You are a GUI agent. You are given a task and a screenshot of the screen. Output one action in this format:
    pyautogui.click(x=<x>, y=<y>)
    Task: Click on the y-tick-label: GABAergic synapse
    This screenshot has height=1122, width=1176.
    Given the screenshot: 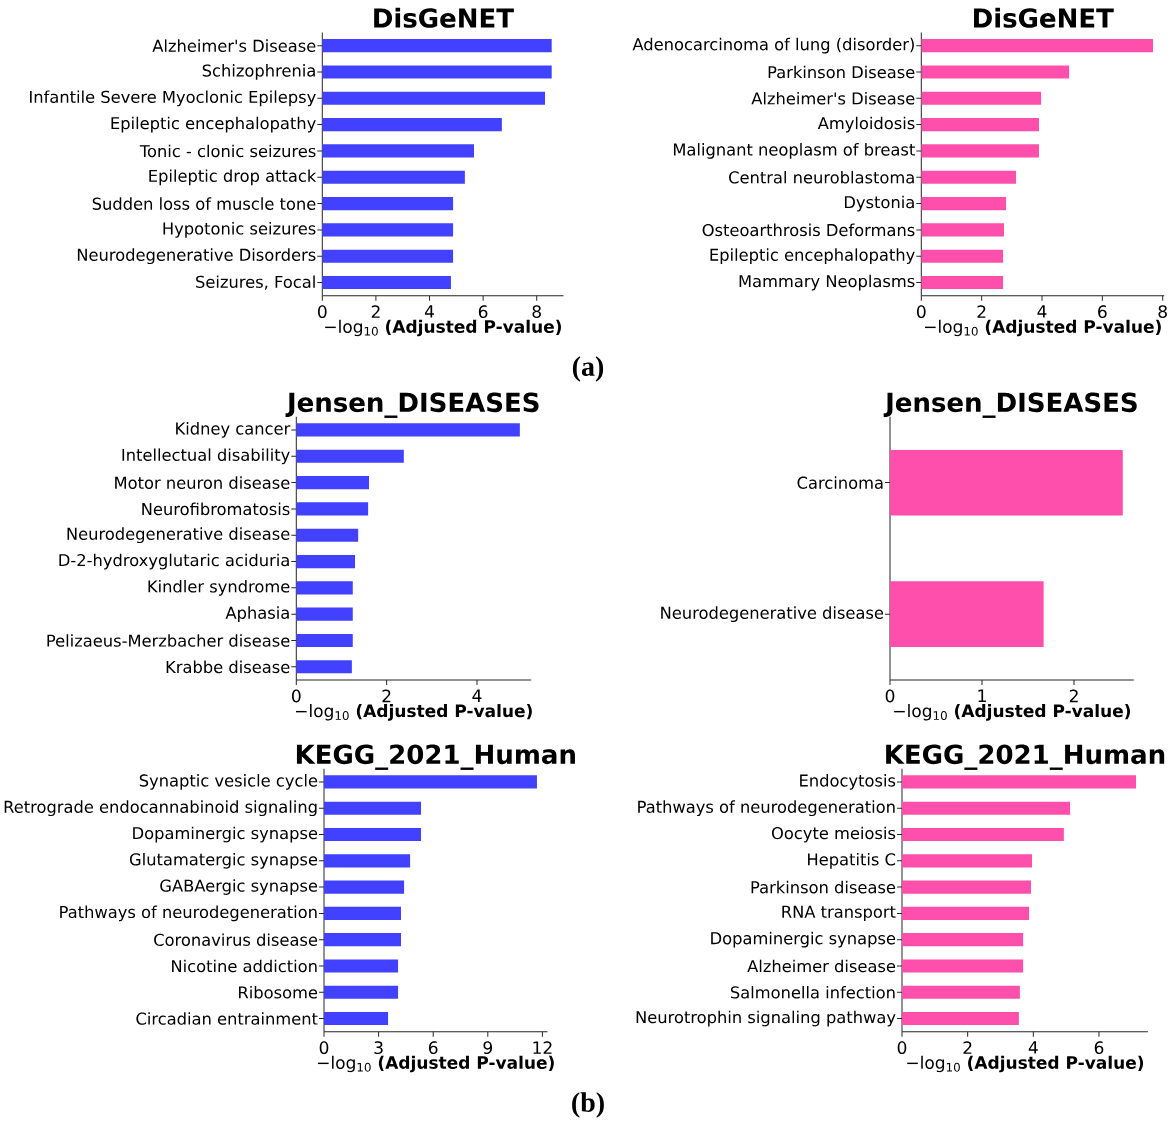 What is the action you would take?
    pyautogui.click(x=239, y=887)
    